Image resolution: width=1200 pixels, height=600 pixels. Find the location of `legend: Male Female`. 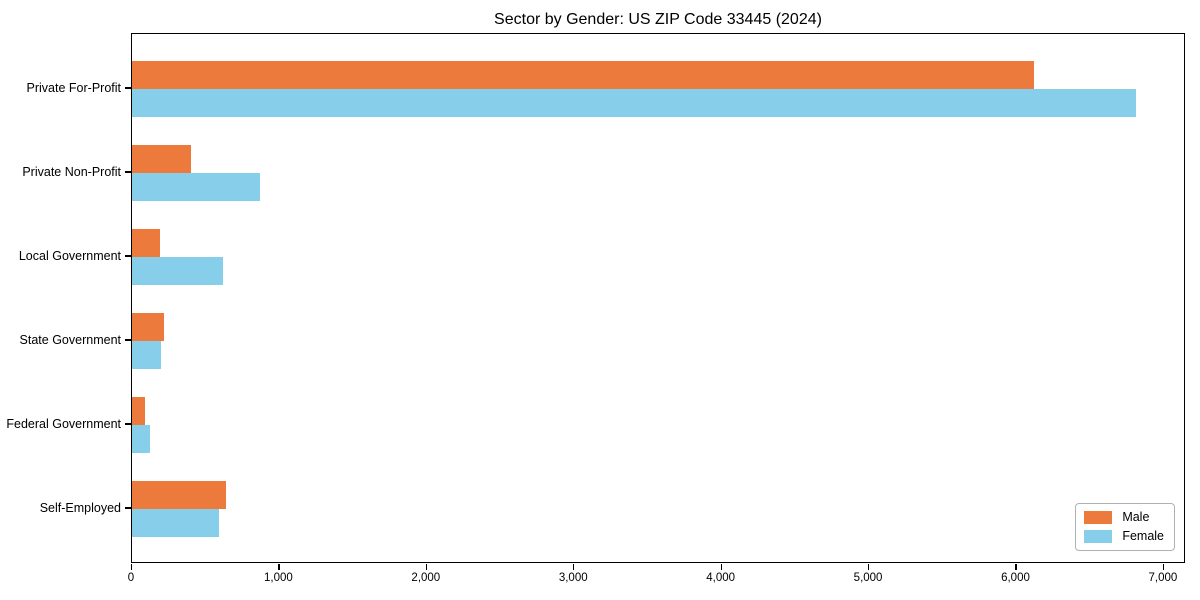

legend: Male Female is located at coordinates (1125, 527).